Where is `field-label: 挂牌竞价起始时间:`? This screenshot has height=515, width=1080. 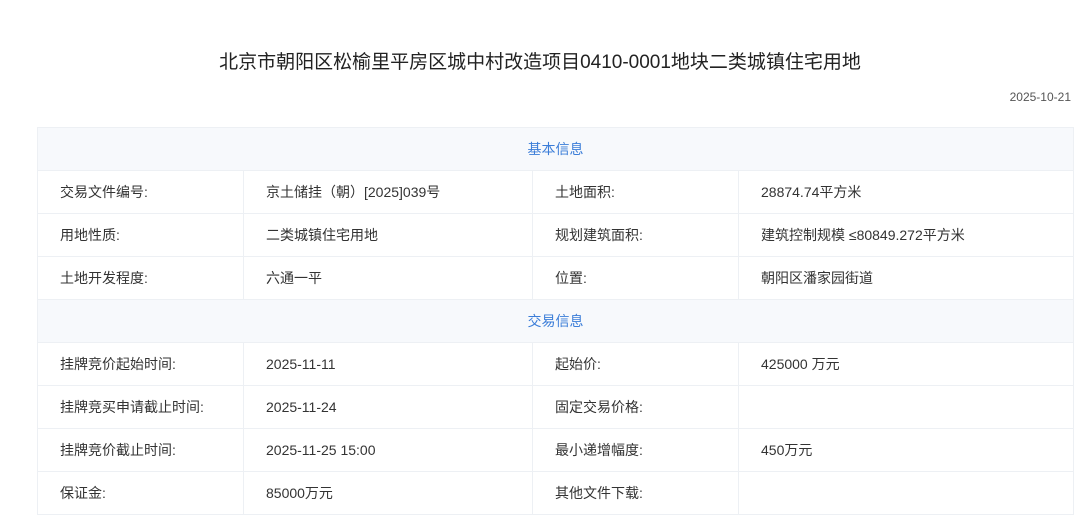
field-label: 挂牌竞价起始时间: is located at coordinates (140, 364).